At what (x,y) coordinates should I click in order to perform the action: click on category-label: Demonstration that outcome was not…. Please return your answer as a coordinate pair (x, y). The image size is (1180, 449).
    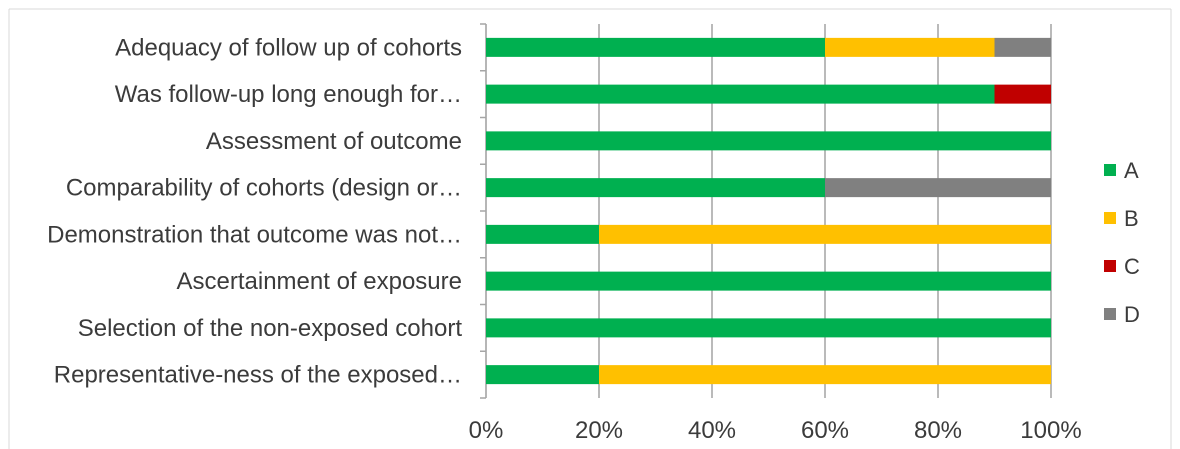
    Looking at the image, I should click on (254, 234).